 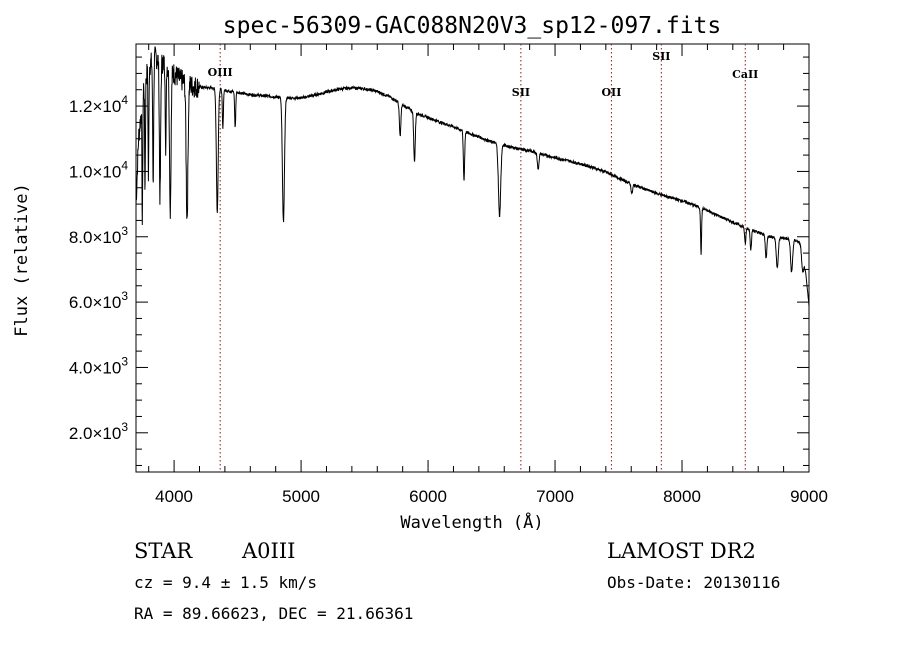 What do you see at coordinates (809, 496) in the screenshot?
I see `x-tick-label: 9000` at bounding box center [809, 496].